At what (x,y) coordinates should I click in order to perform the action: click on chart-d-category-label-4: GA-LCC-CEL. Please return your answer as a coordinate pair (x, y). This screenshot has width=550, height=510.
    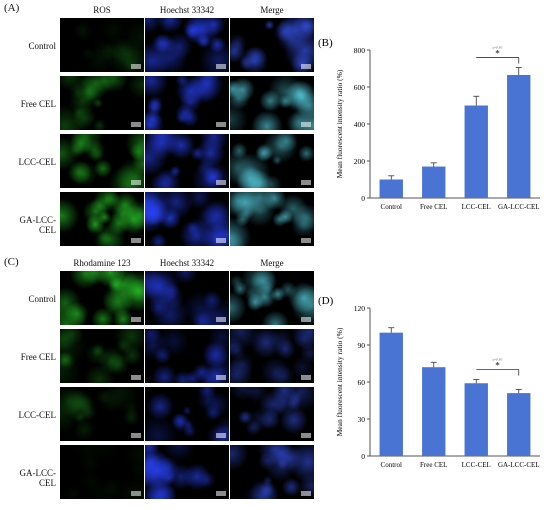
    Looking at the image, I should click on (519, 465).